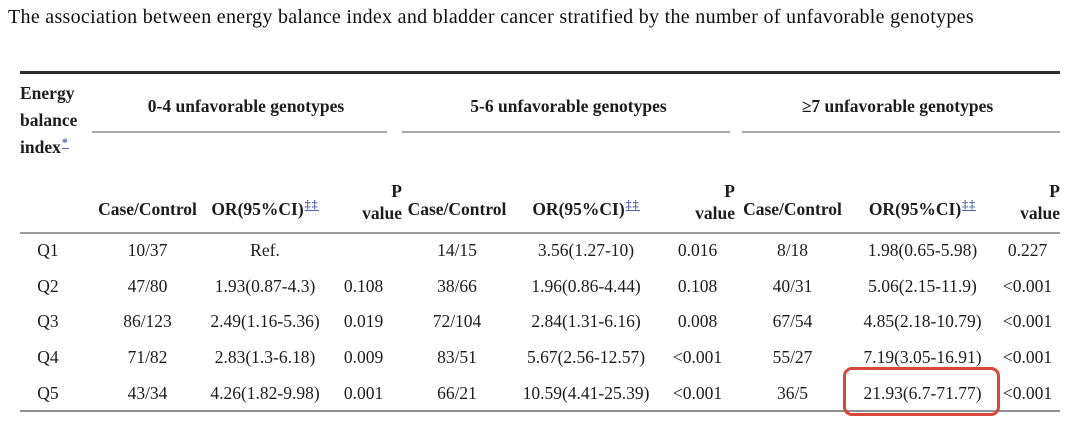 The image size is (1080, 432). I want to click on group1-underline, so click(239, 132).